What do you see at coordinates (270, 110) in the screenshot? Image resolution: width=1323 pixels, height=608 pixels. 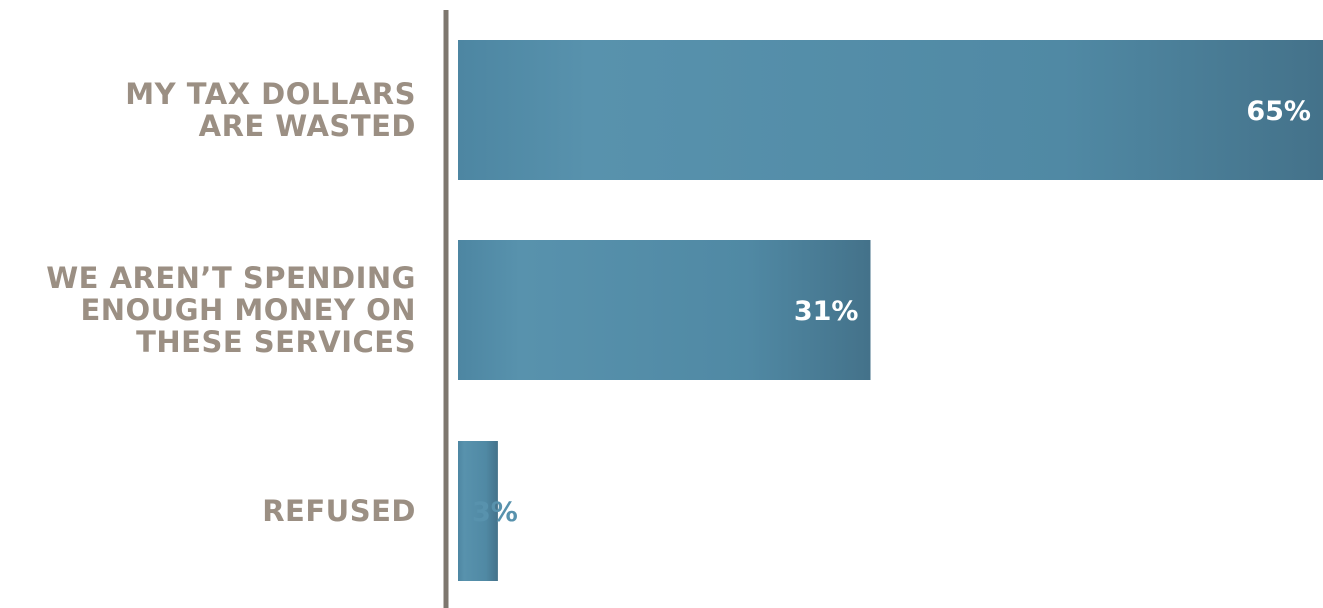 I see `category-label-1: MY TAX DOLLARS ARE WASTED` at bounding box center [270, 110].